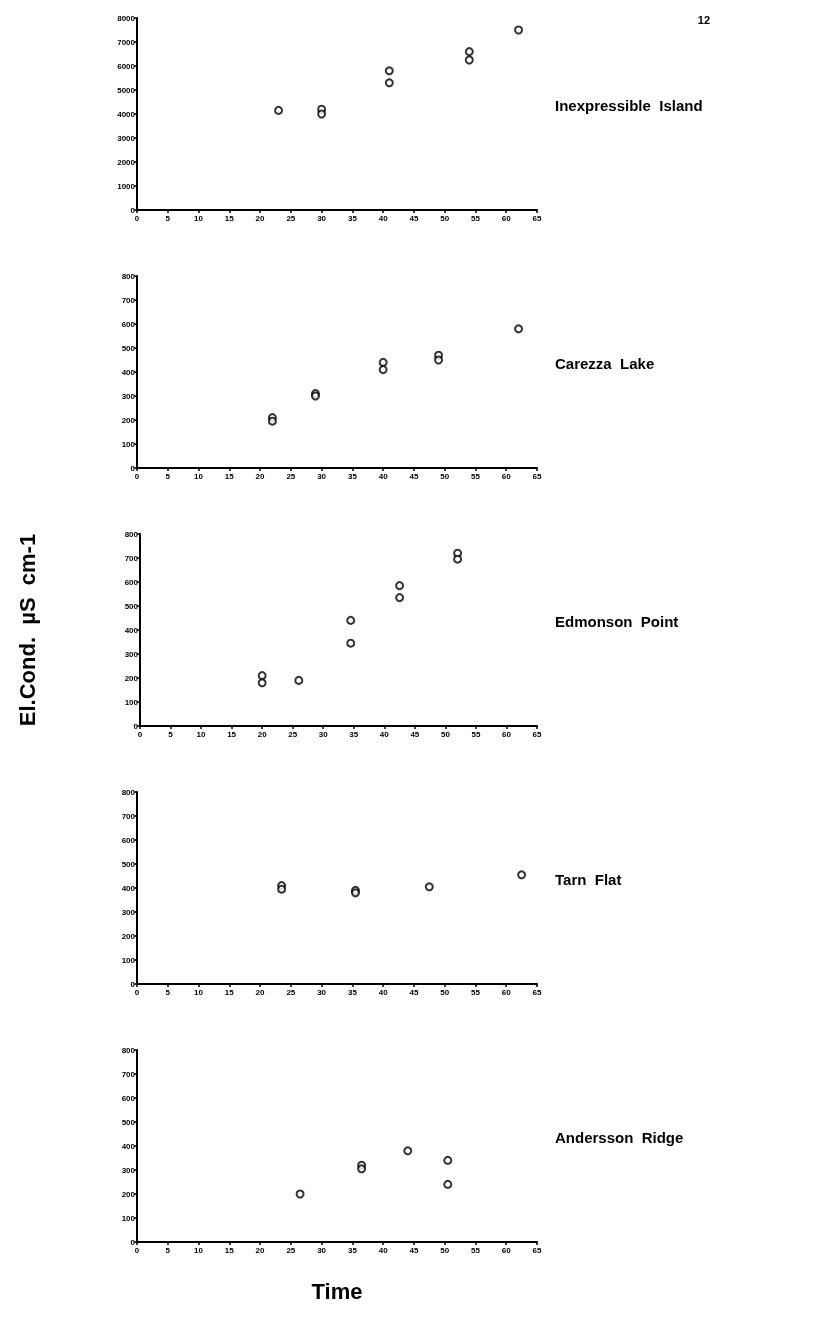 This screenshot has width=814, height=1330. Describe the element at coordinates (704, 19) in the screenshot. I see `text: 12` at that location.